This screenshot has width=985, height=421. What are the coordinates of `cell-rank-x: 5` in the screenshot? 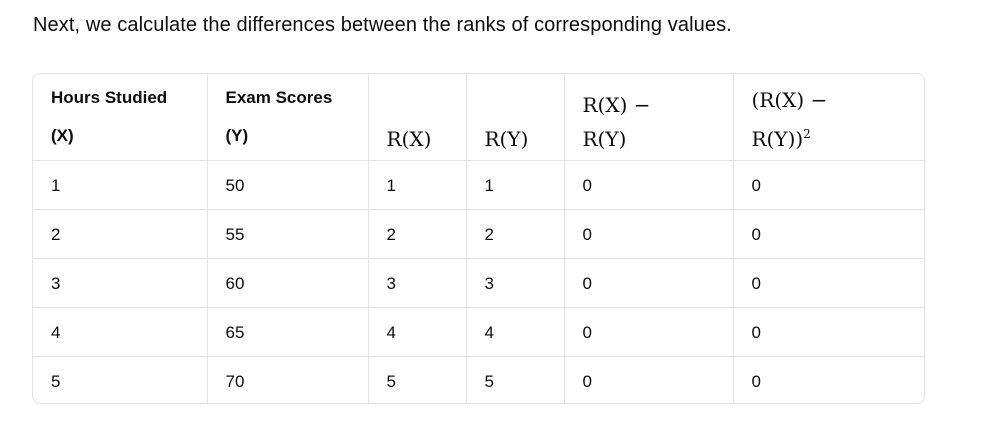 It's located at (417, 379).